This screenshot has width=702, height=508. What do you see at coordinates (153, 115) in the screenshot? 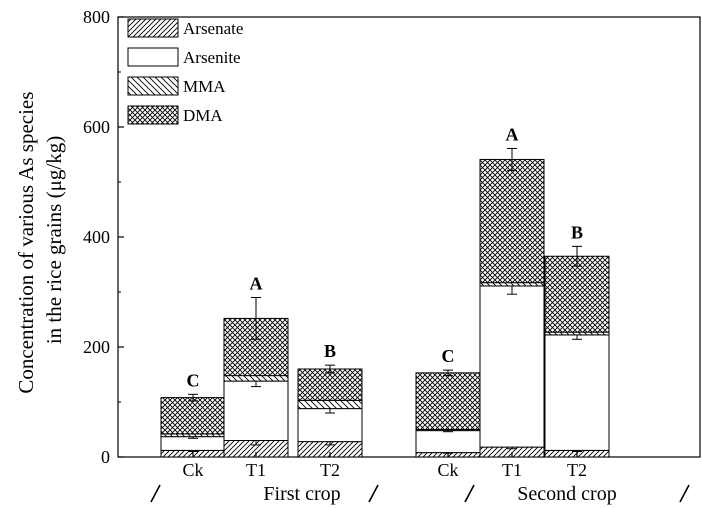
I see `legend-swatch-dma` at bounding box center [153, 115].